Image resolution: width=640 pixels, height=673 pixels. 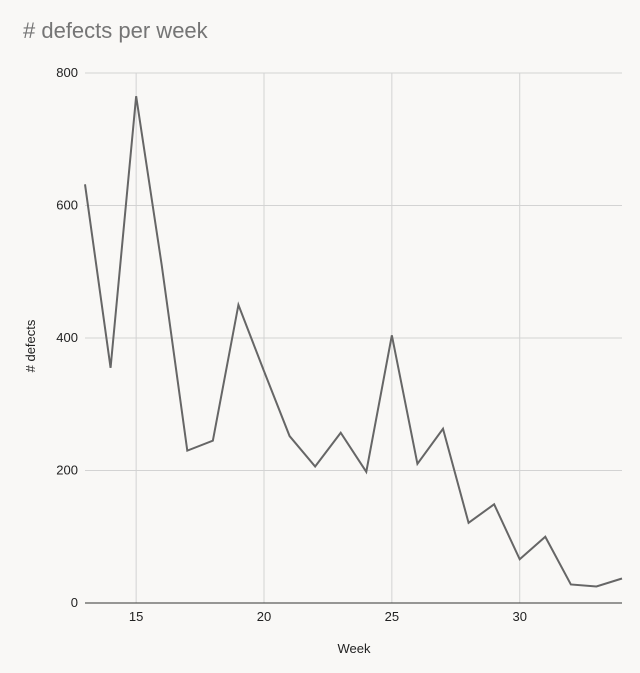 What do you see at coordinates (67, 337) in the screenshot?
I see `y-tick-label: 400` at bounding box center [67, 337].